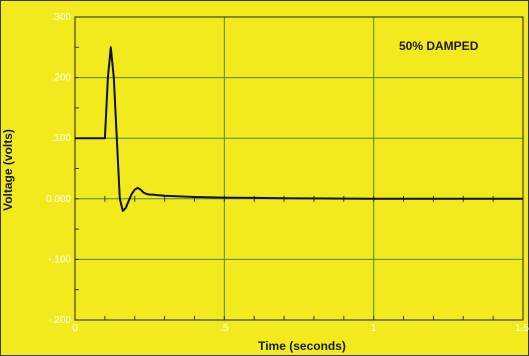 Image resolution: width=529 pixels, height=356 pixels. I want to click on y-tick-label: -.100, so click(59, 259).